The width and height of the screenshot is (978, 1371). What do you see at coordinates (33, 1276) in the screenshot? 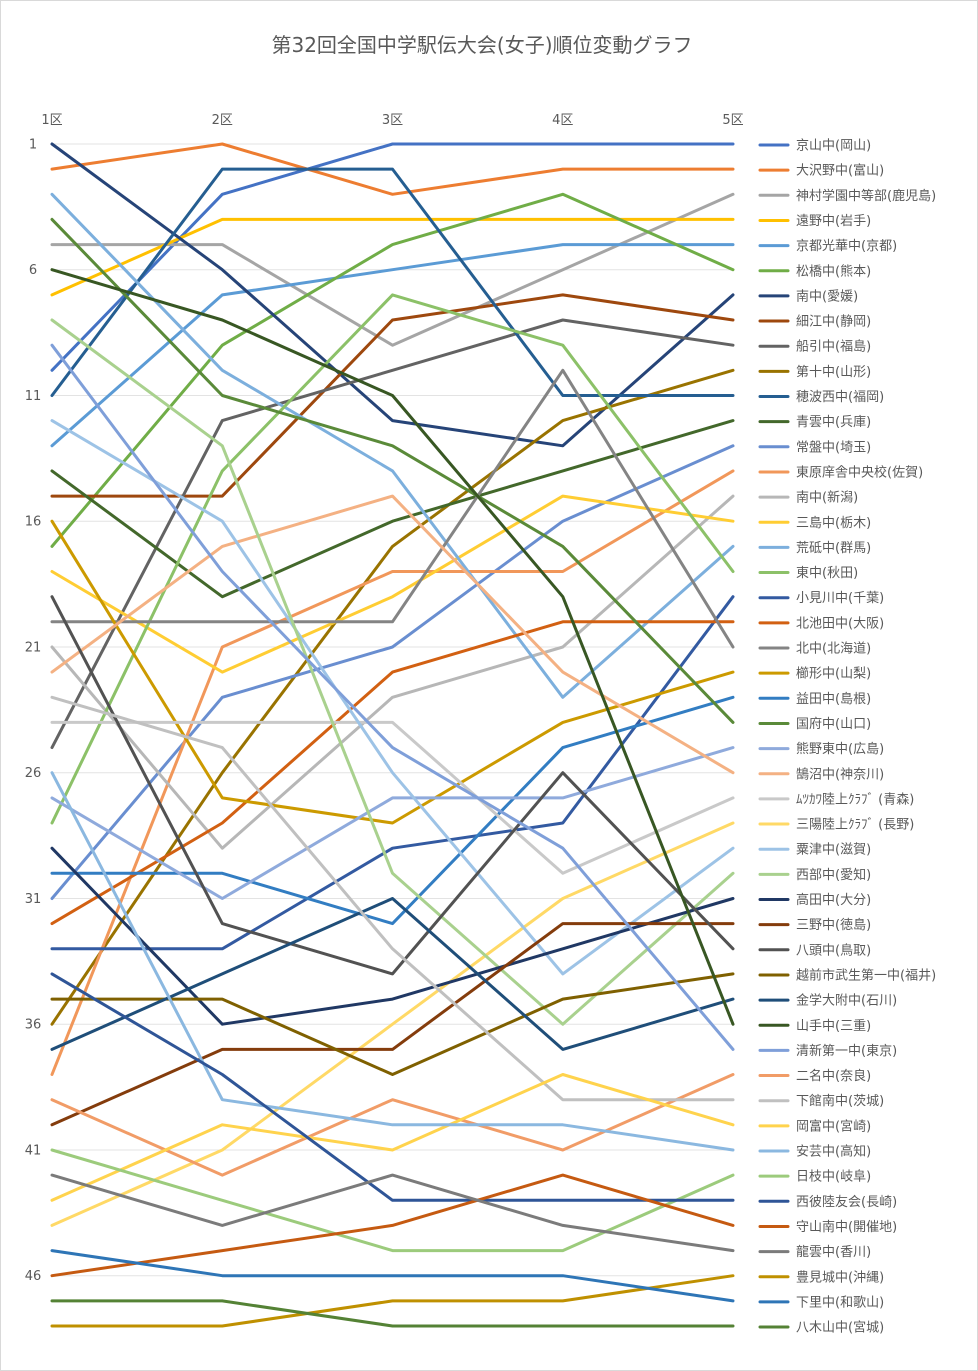
I see `y-tick-label: 46` at bounding box center [33, 1276].